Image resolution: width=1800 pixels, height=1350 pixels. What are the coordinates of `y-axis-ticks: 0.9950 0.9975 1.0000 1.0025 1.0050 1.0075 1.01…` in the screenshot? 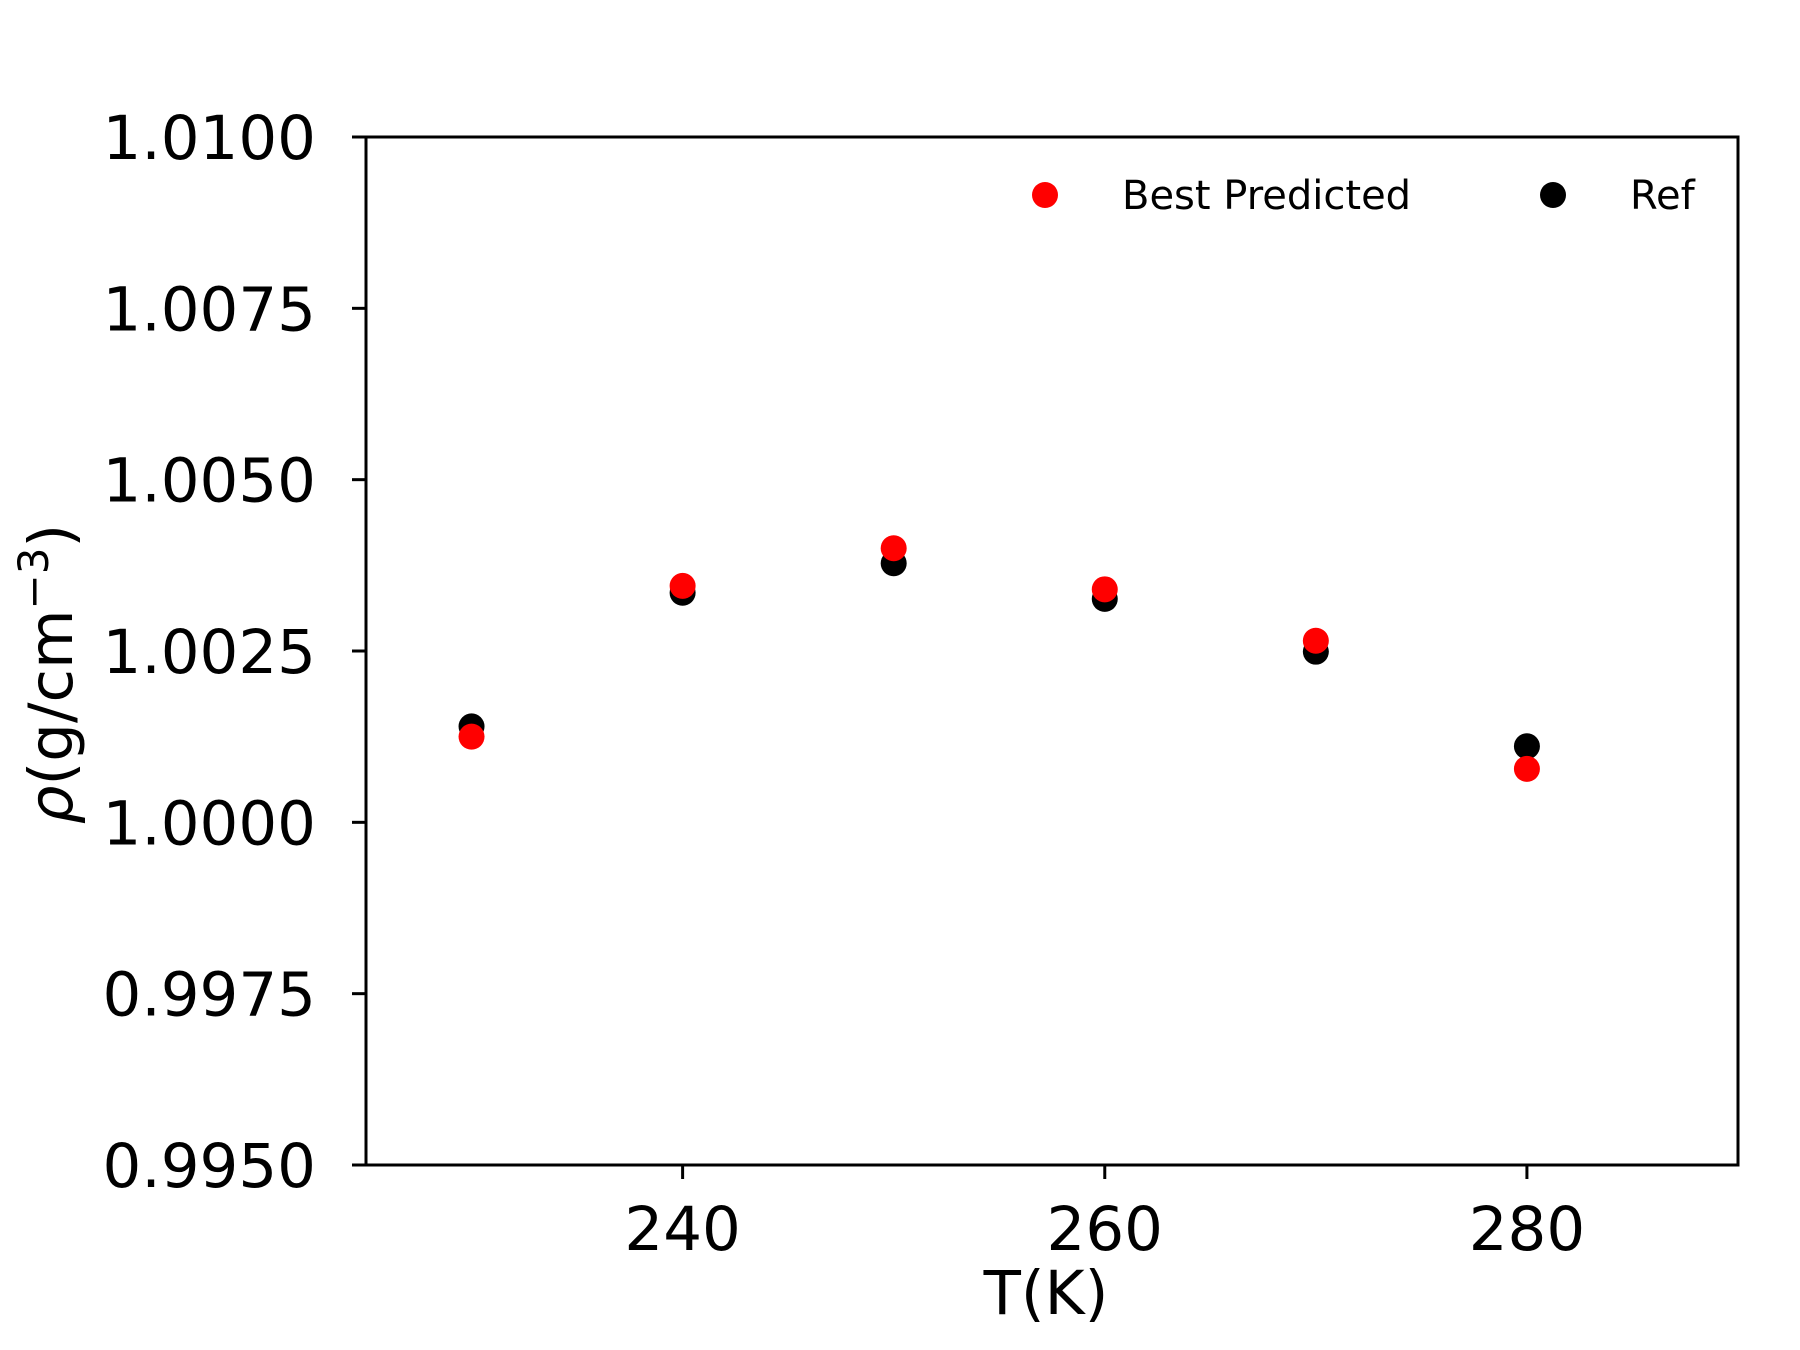 It's located at (234, 652).